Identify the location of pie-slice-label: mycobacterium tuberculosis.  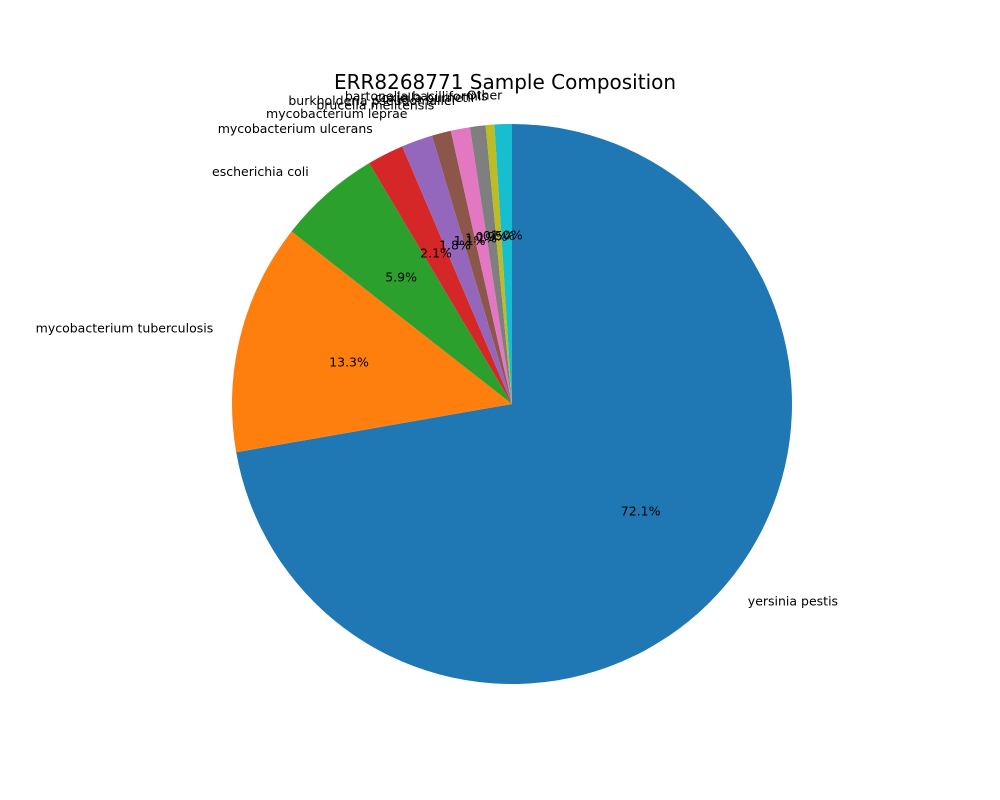
(125, 328).